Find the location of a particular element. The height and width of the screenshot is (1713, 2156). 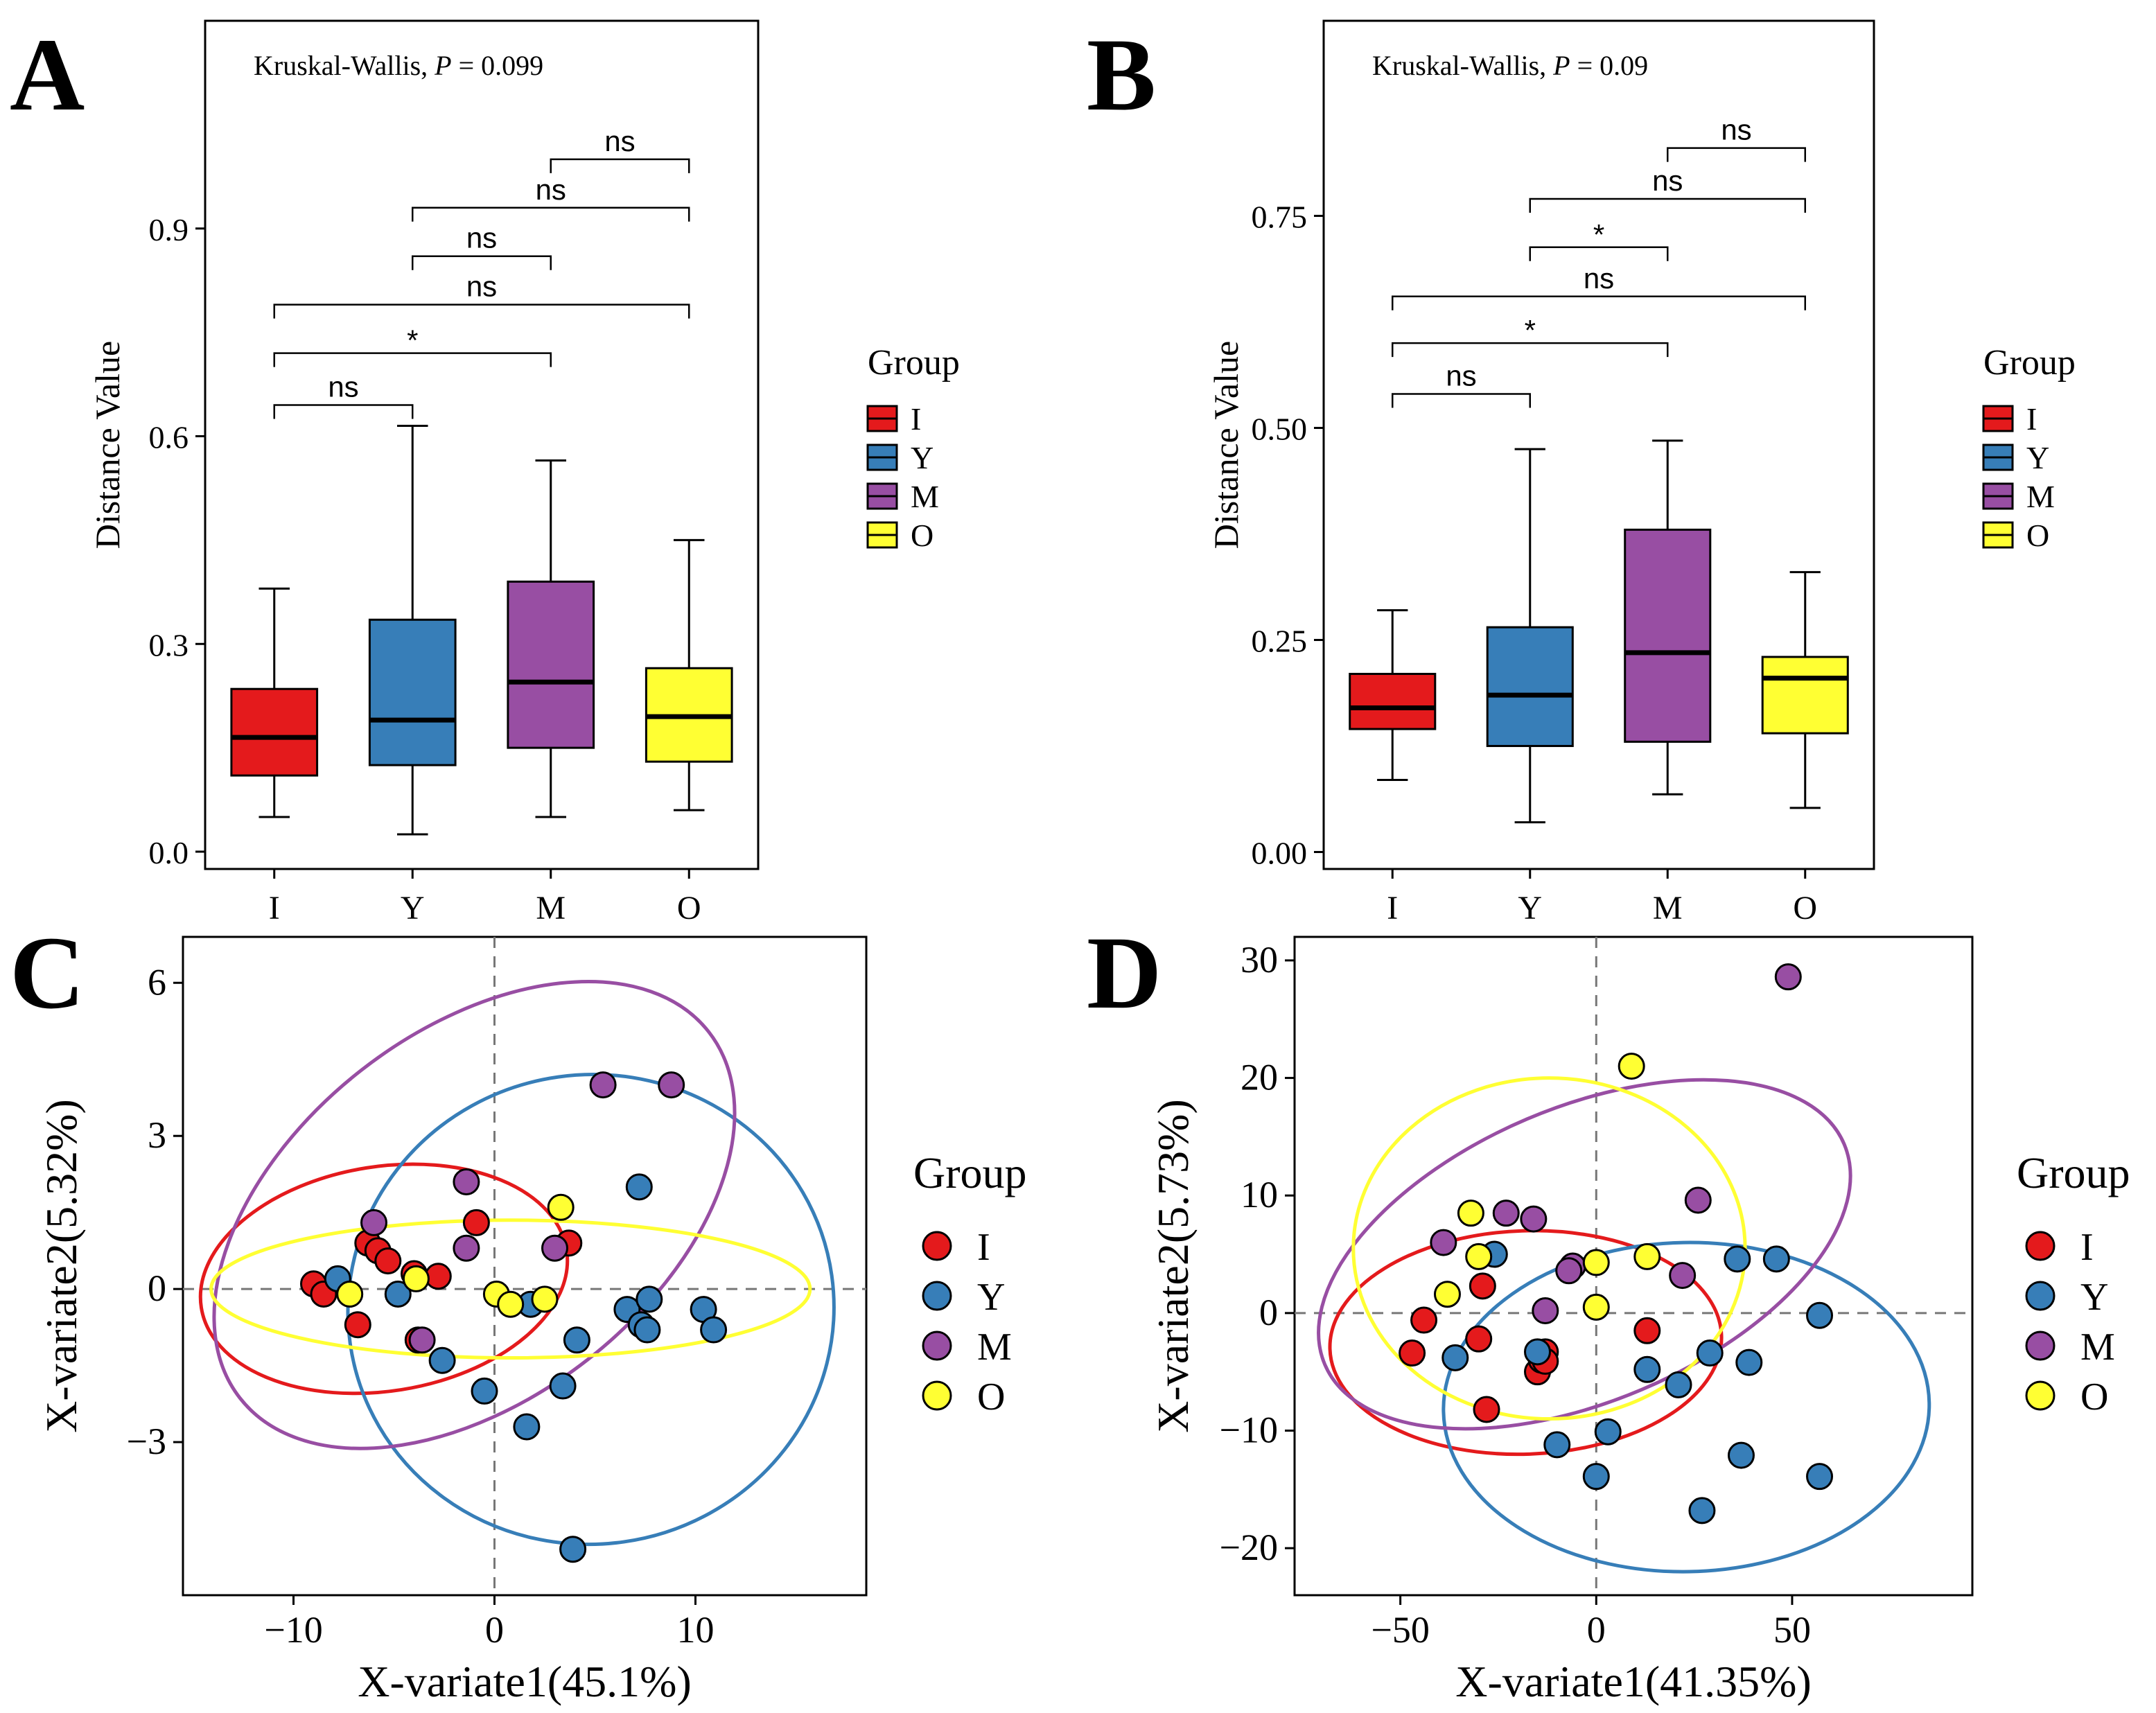

confidence-ellipse-M is located at coordinates (1584, 1254).